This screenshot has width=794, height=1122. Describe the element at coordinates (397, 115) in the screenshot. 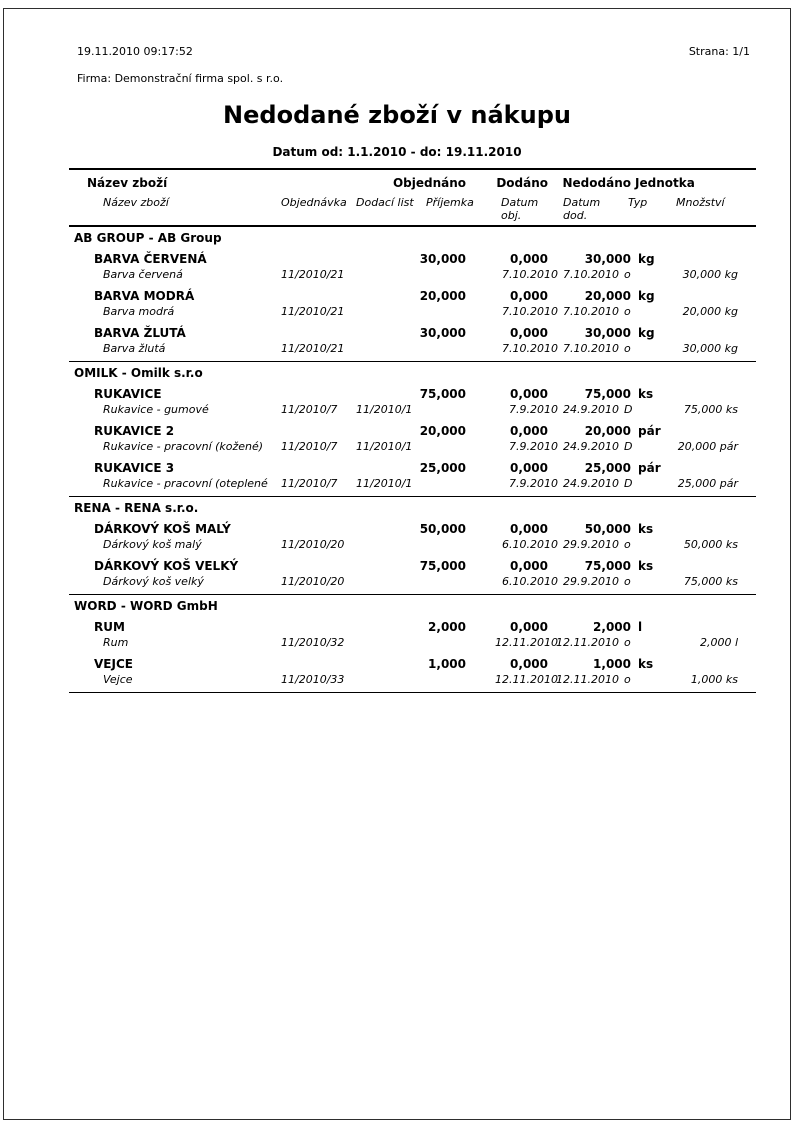

I see `report-title: Nedodané zboží v nákupu` at that location.